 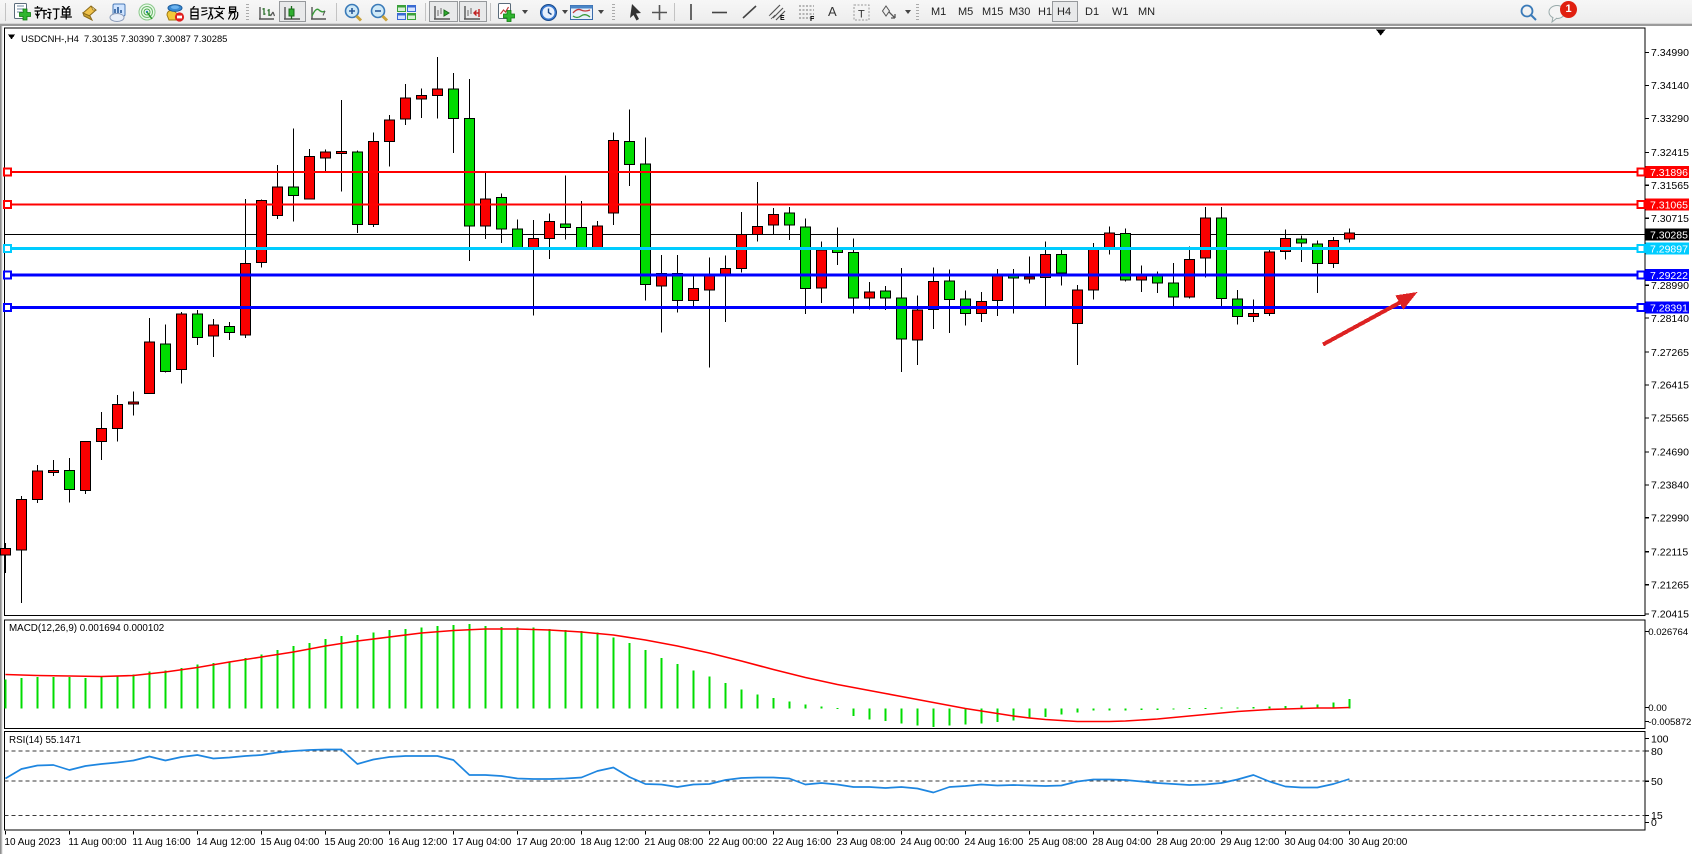 I want to click on svg-text: F, so click(x=812, y=19).